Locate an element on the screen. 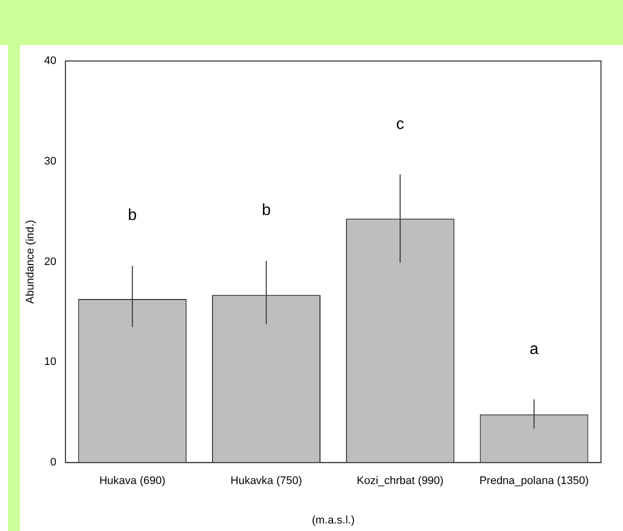 The image size is (623, 531). y-tick-label: 40 is located at coordinates (50, 61).